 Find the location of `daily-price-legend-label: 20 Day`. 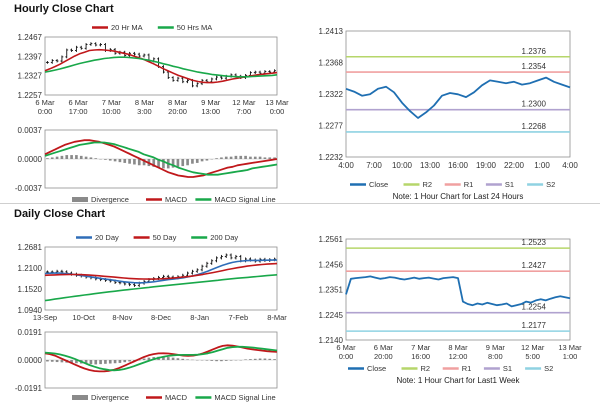

daily-price-legend-label: 20 Day is located at coordinates (107, 237).